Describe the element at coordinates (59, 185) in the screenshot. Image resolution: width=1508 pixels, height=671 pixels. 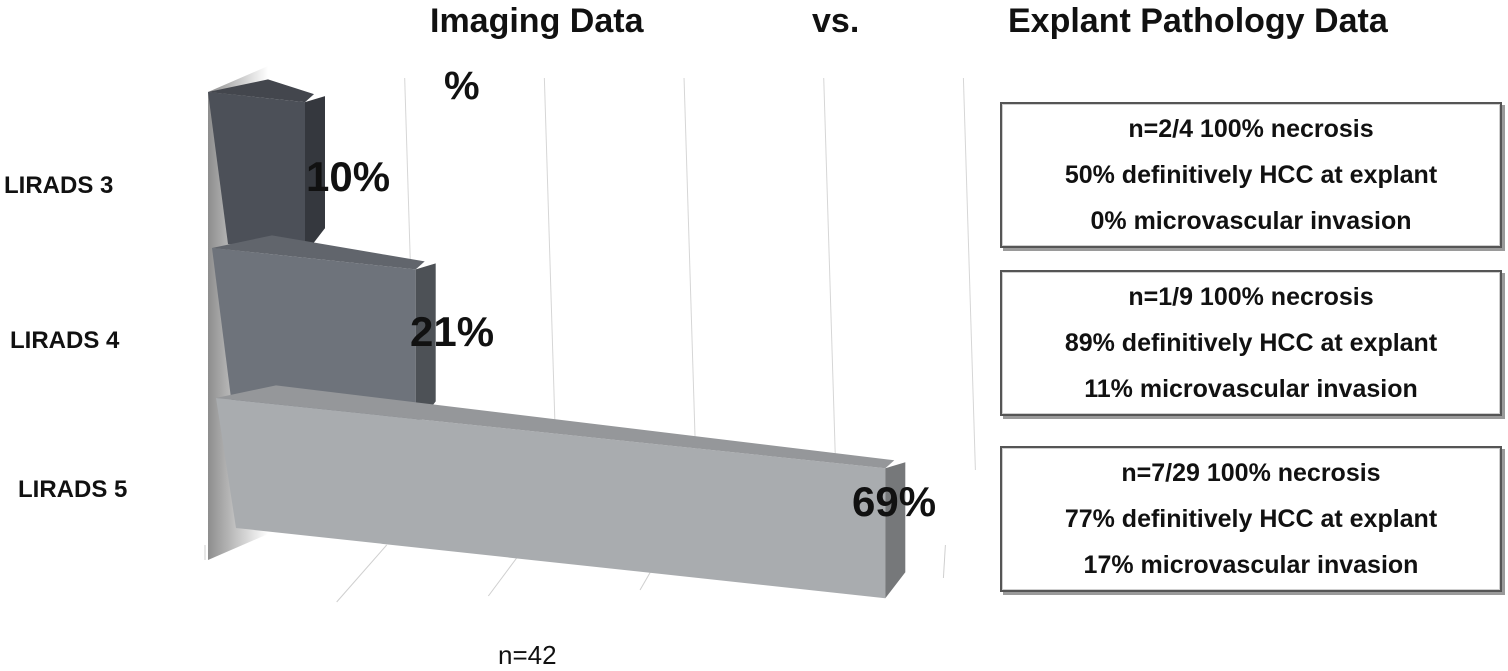
I see `category-label-lirads-3: LIRADS 3` at that location.